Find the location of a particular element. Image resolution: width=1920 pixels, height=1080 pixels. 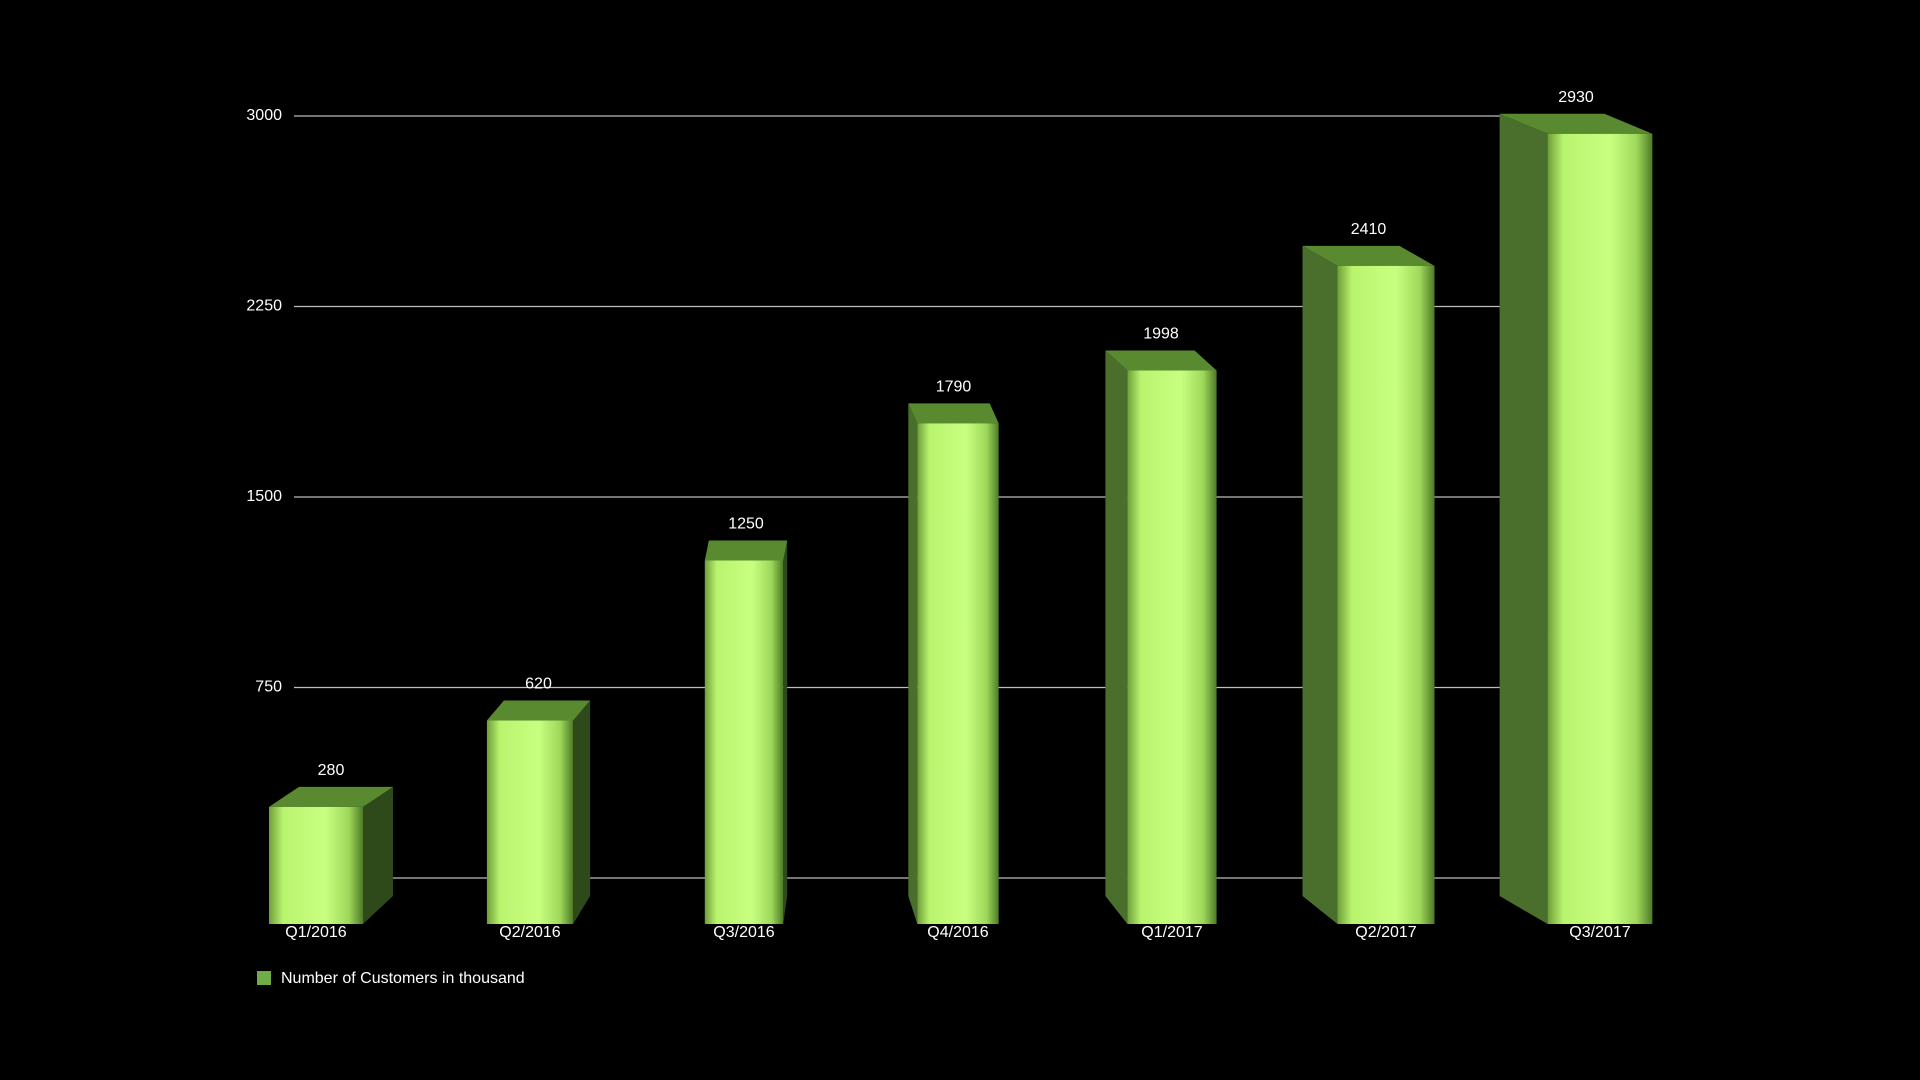

value-label: 620 is located at coordinates (538, 684).